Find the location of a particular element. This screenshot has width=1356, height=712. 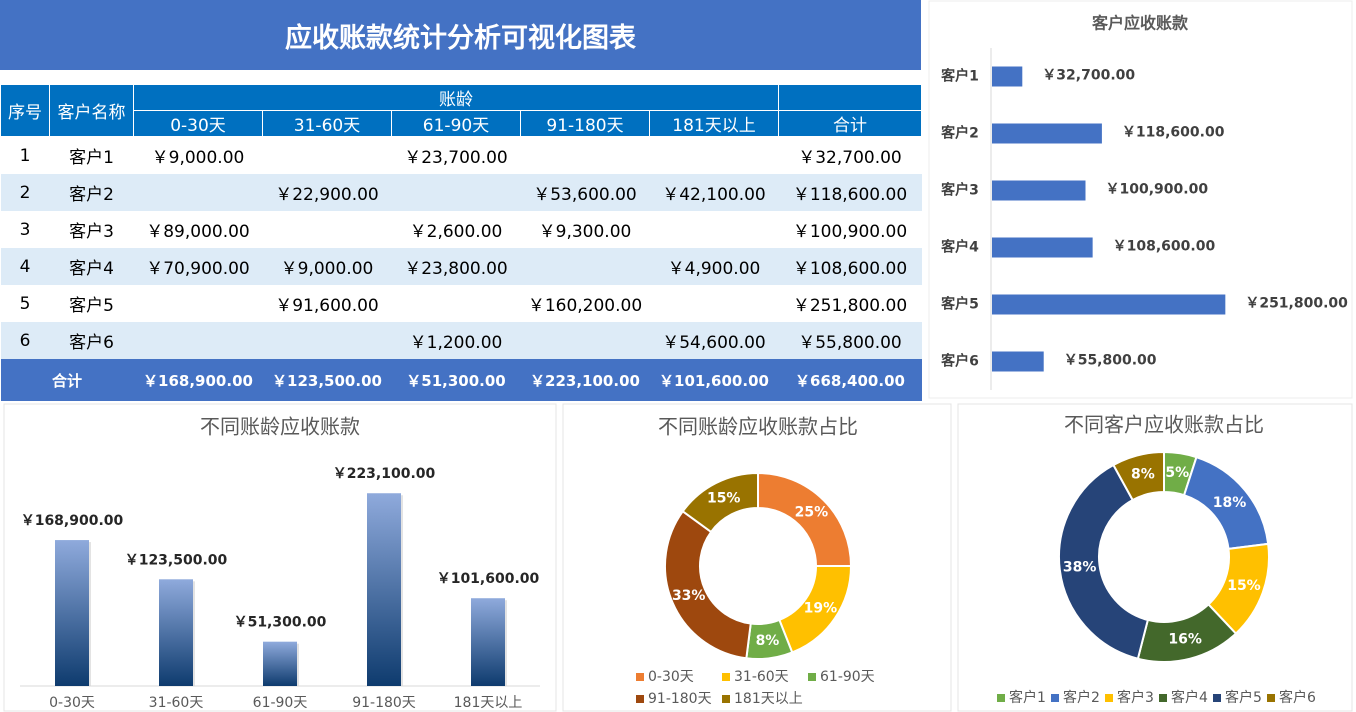

table-row: 6 客户6 ￥1,200.00 ￥54,600.00 ￥55,800.00 is located at coordinates (461, 340).